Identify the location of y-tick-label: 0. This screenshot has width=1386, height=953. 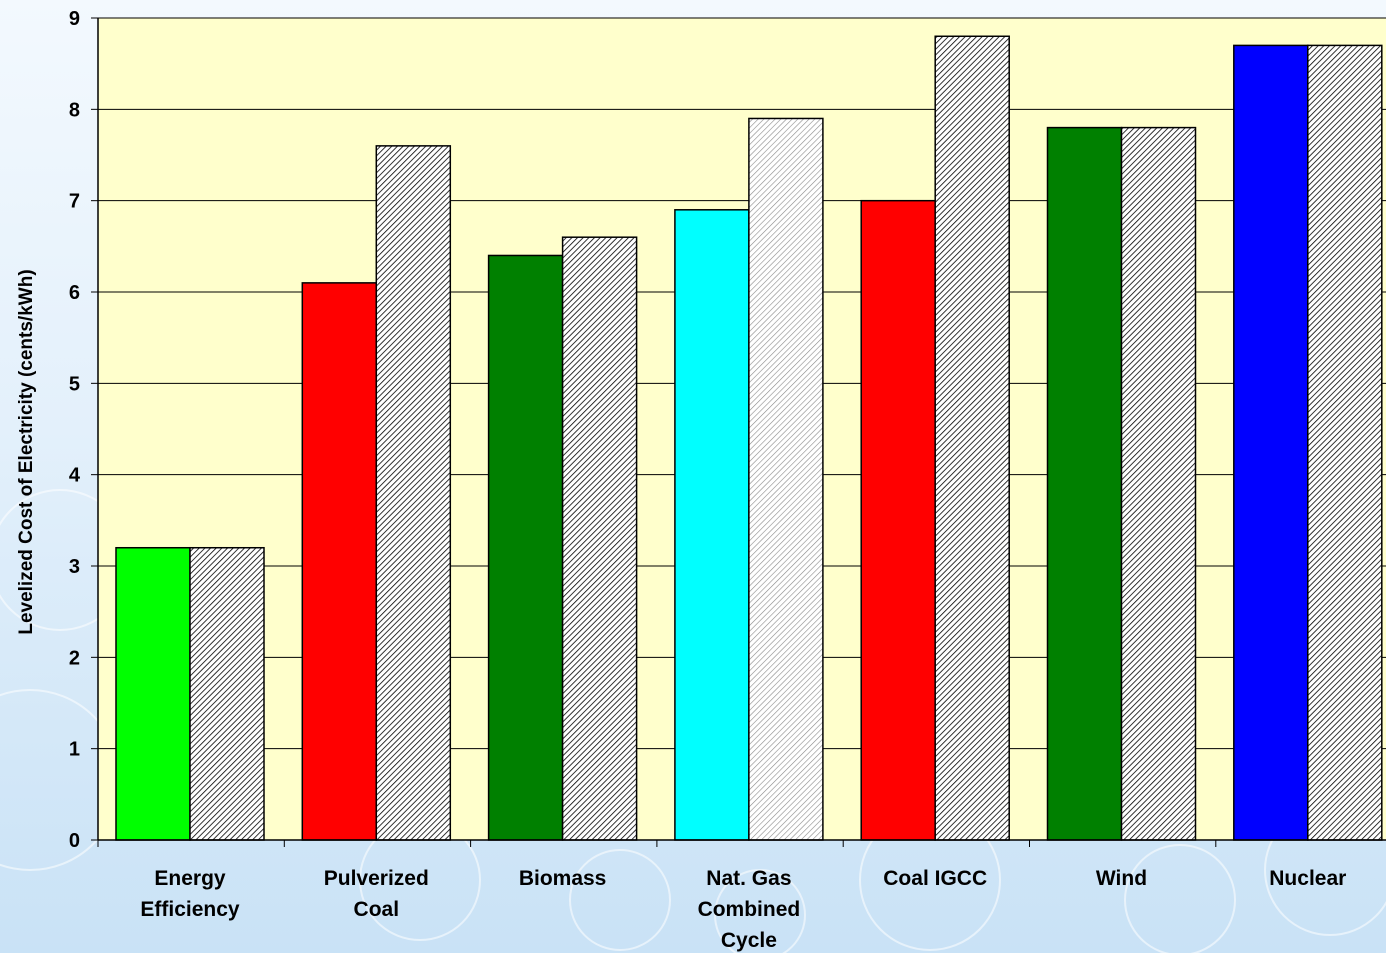
(74, 841).